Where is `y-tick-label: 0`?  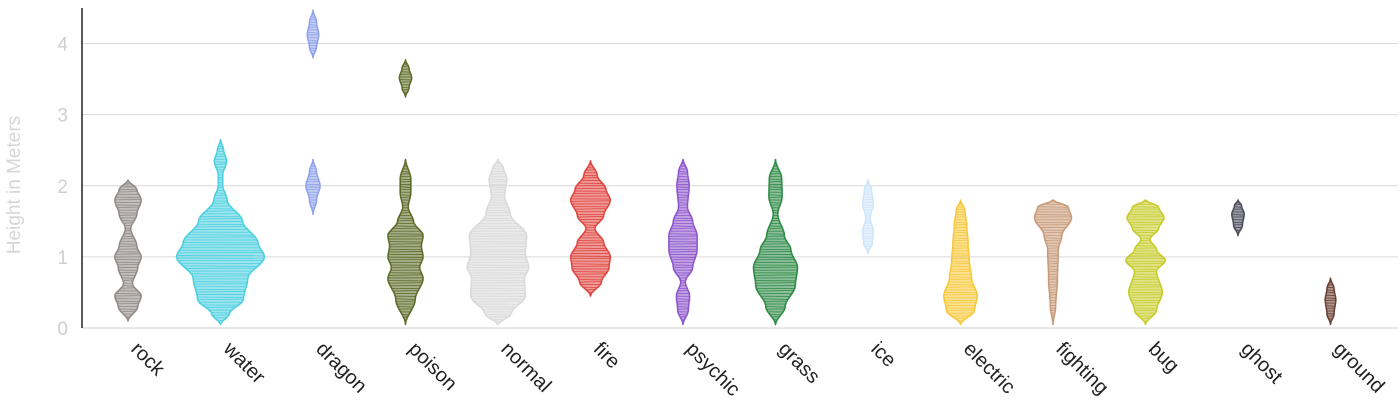
y-tick-label: 0 is located at coordinates (62, 329).